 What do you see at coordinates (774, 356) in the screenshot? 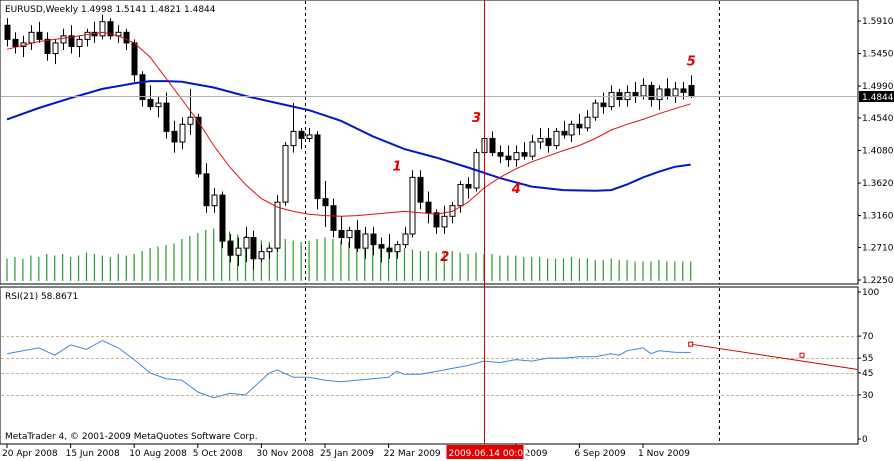
I see `rsi-trendline` at bounding box center [774, 356].